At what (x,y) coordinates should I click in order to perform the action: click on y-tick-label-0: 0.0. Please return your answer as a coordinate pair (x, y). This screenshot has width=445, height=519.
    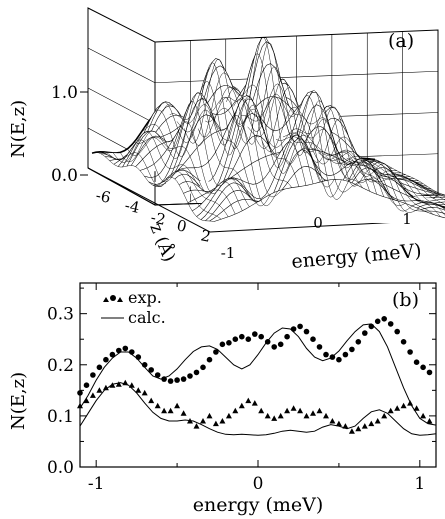
    Looking at the image, I should click on (60, 468).